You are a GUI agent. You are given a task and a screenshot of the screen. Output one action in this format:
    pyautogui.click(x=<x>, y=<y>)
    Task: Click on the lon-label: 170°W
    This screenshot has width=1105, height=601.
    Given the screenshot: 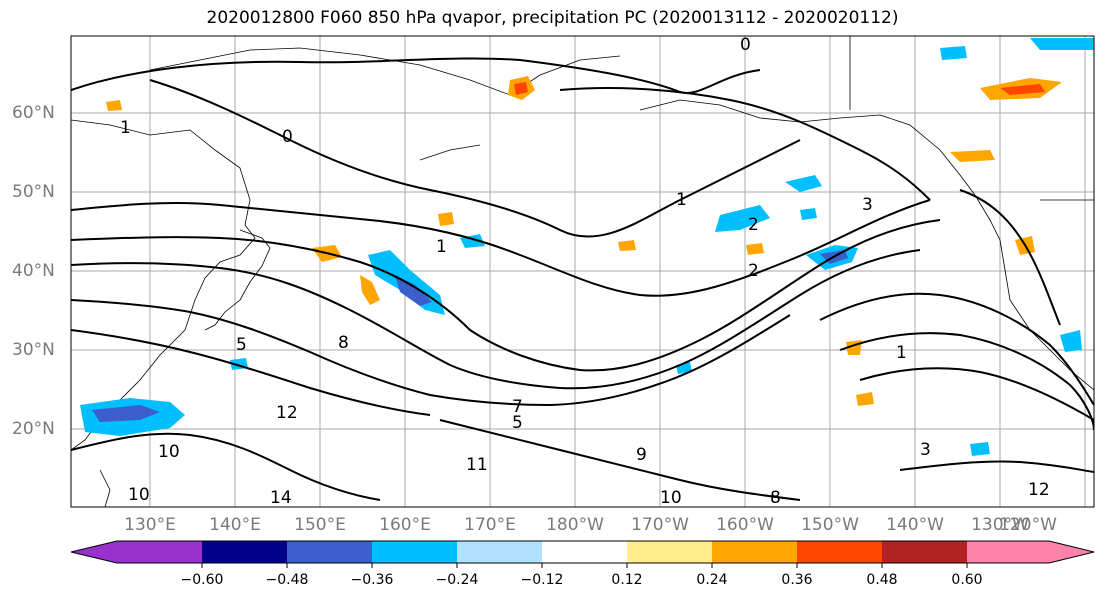 What is the action you would take?
    pyautogui.click(x=660, y=525)
    